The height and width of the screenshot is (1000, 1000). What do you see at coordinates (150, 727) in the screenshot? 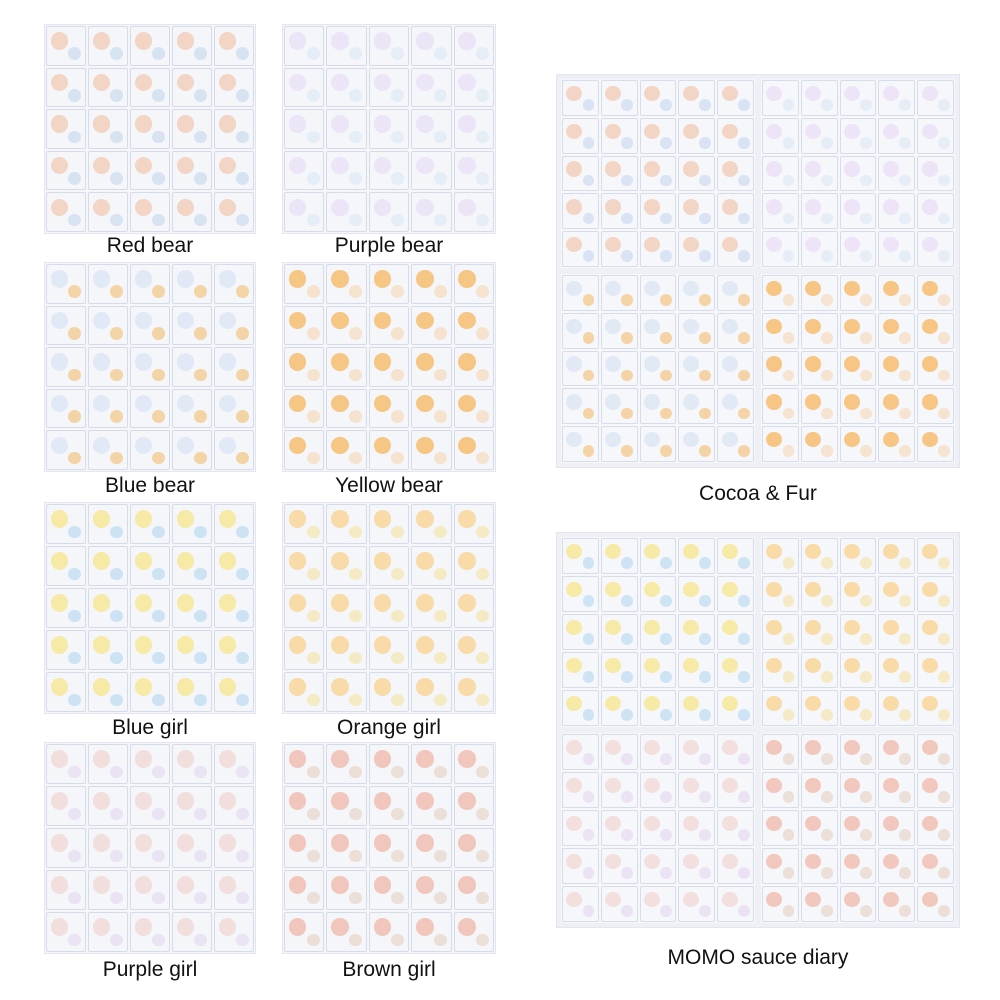
I see `label-blue-girl: Blue girl` at bounding box center [150, 727].